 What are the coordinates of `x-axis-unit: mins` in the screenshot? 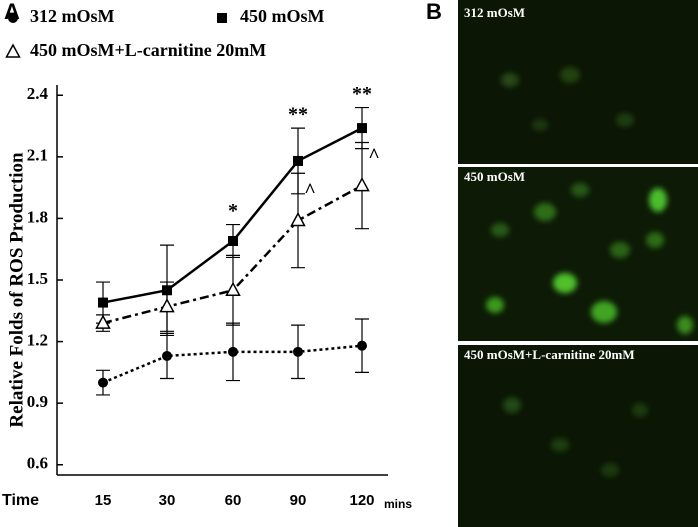 It's located at (398, 504).